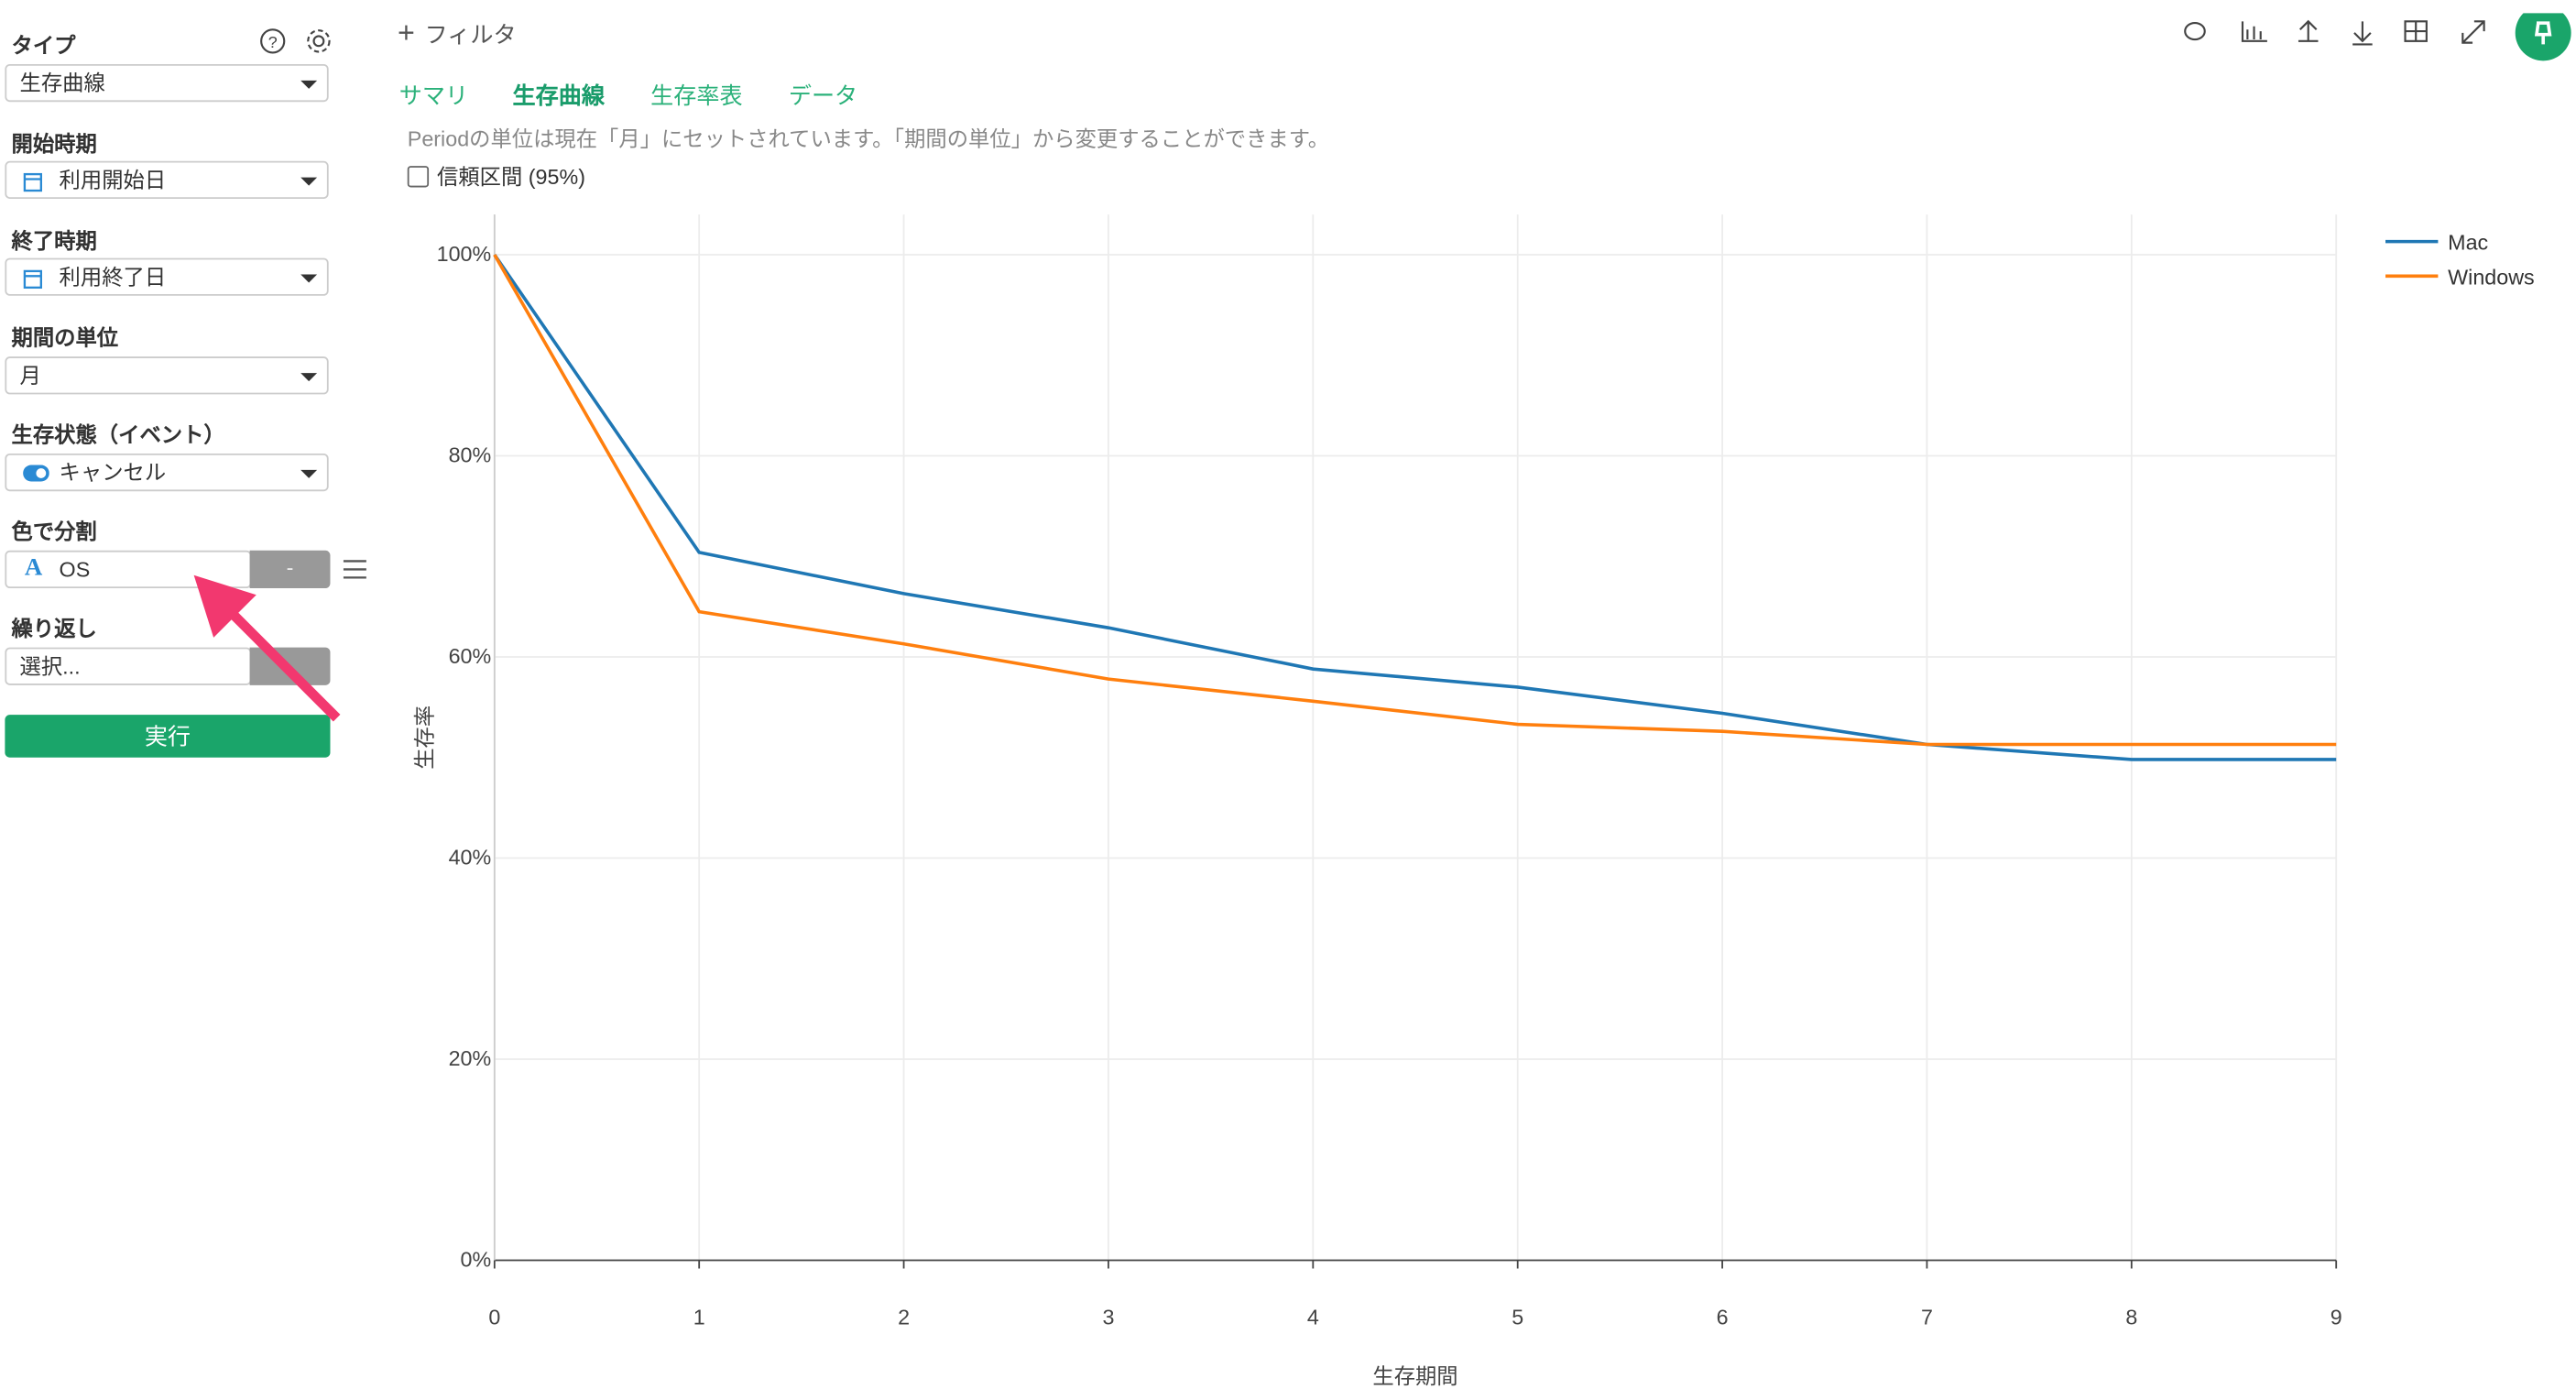 The width and height of the screenshot is (2576, 1400). I want to click on x-tick-label: 3, so click(1108, 1317).